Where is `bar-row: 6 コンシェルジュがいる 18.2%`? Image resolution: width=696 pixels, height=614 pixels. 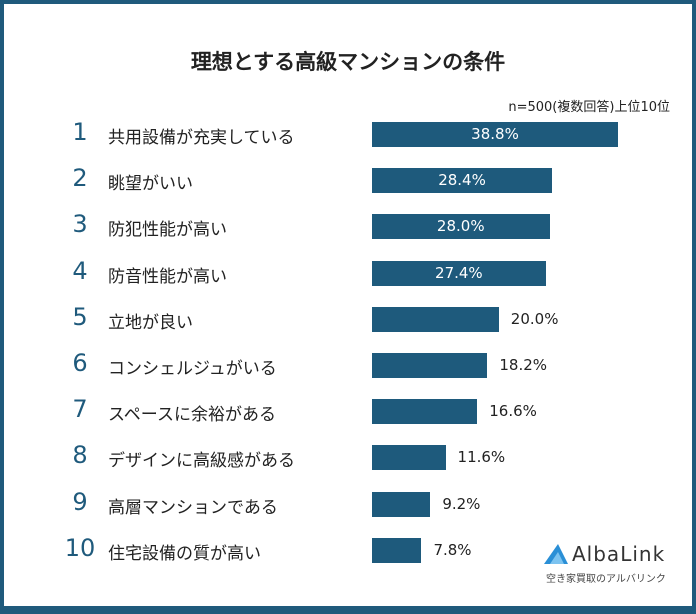 bar-row: 6 コンシェルジュがいる 18.2% is located at coordinates (348, 364).